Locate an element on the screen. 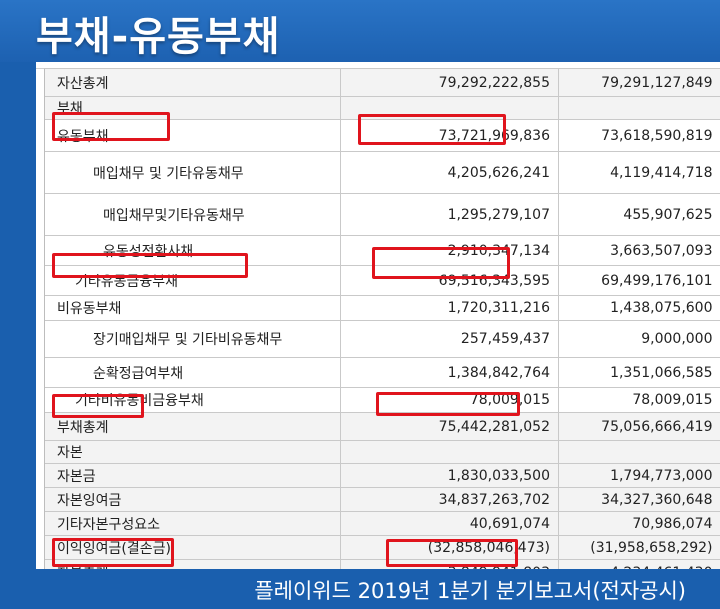 Image resolution: width=720 pixels, height=609 pixels. prior-period-value: 73,618,590,819 is located at coordinates (639, 135).